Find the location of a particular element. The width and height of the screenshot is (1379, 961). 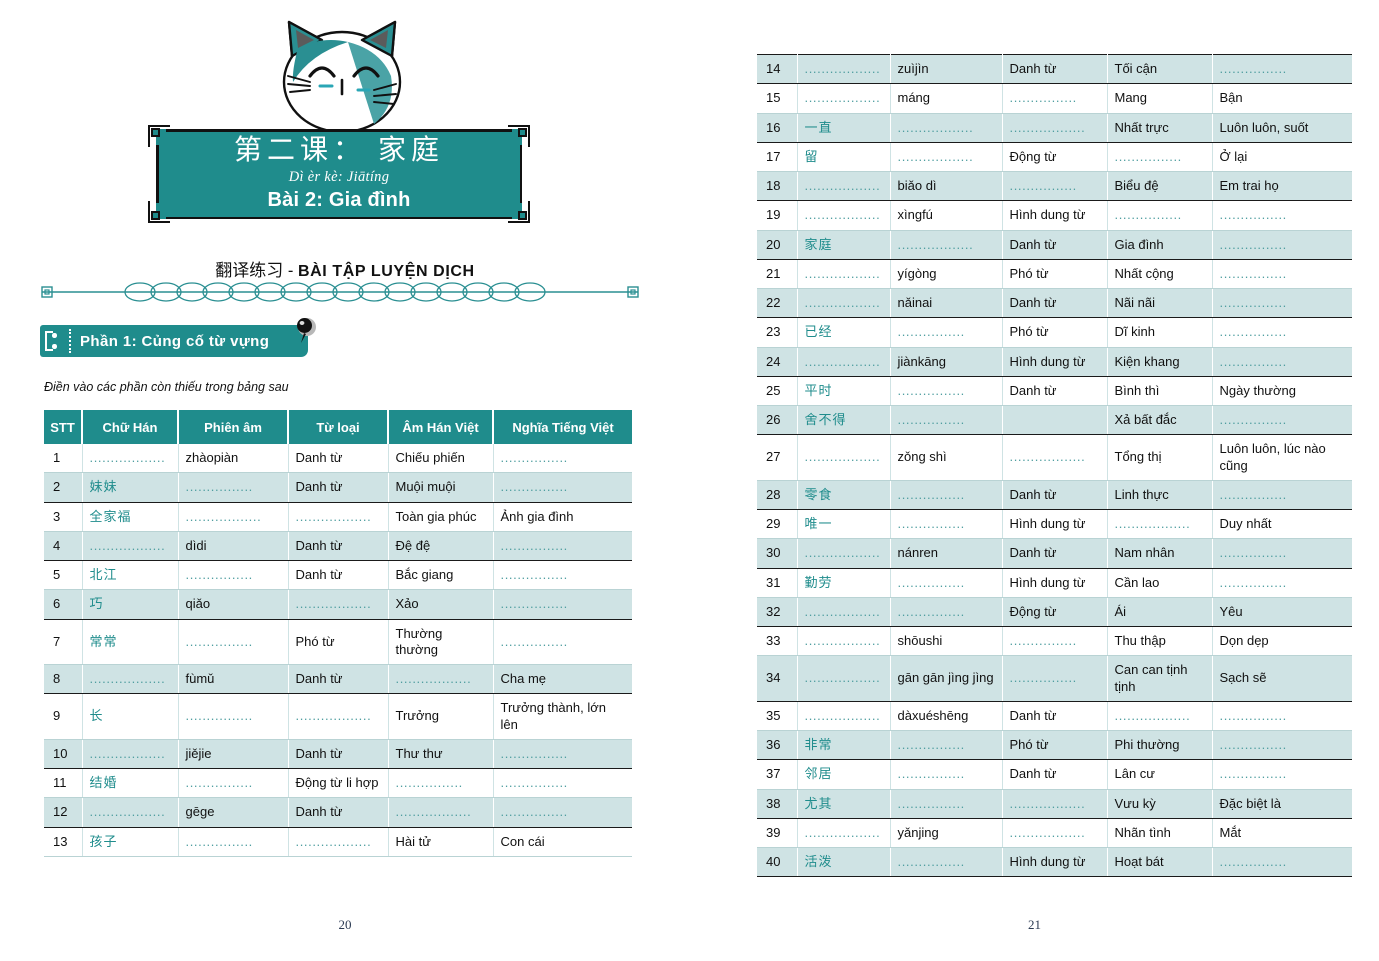

cell-nghia-tieng-viet: Duy nhất is located at coordinates (1282, 524).